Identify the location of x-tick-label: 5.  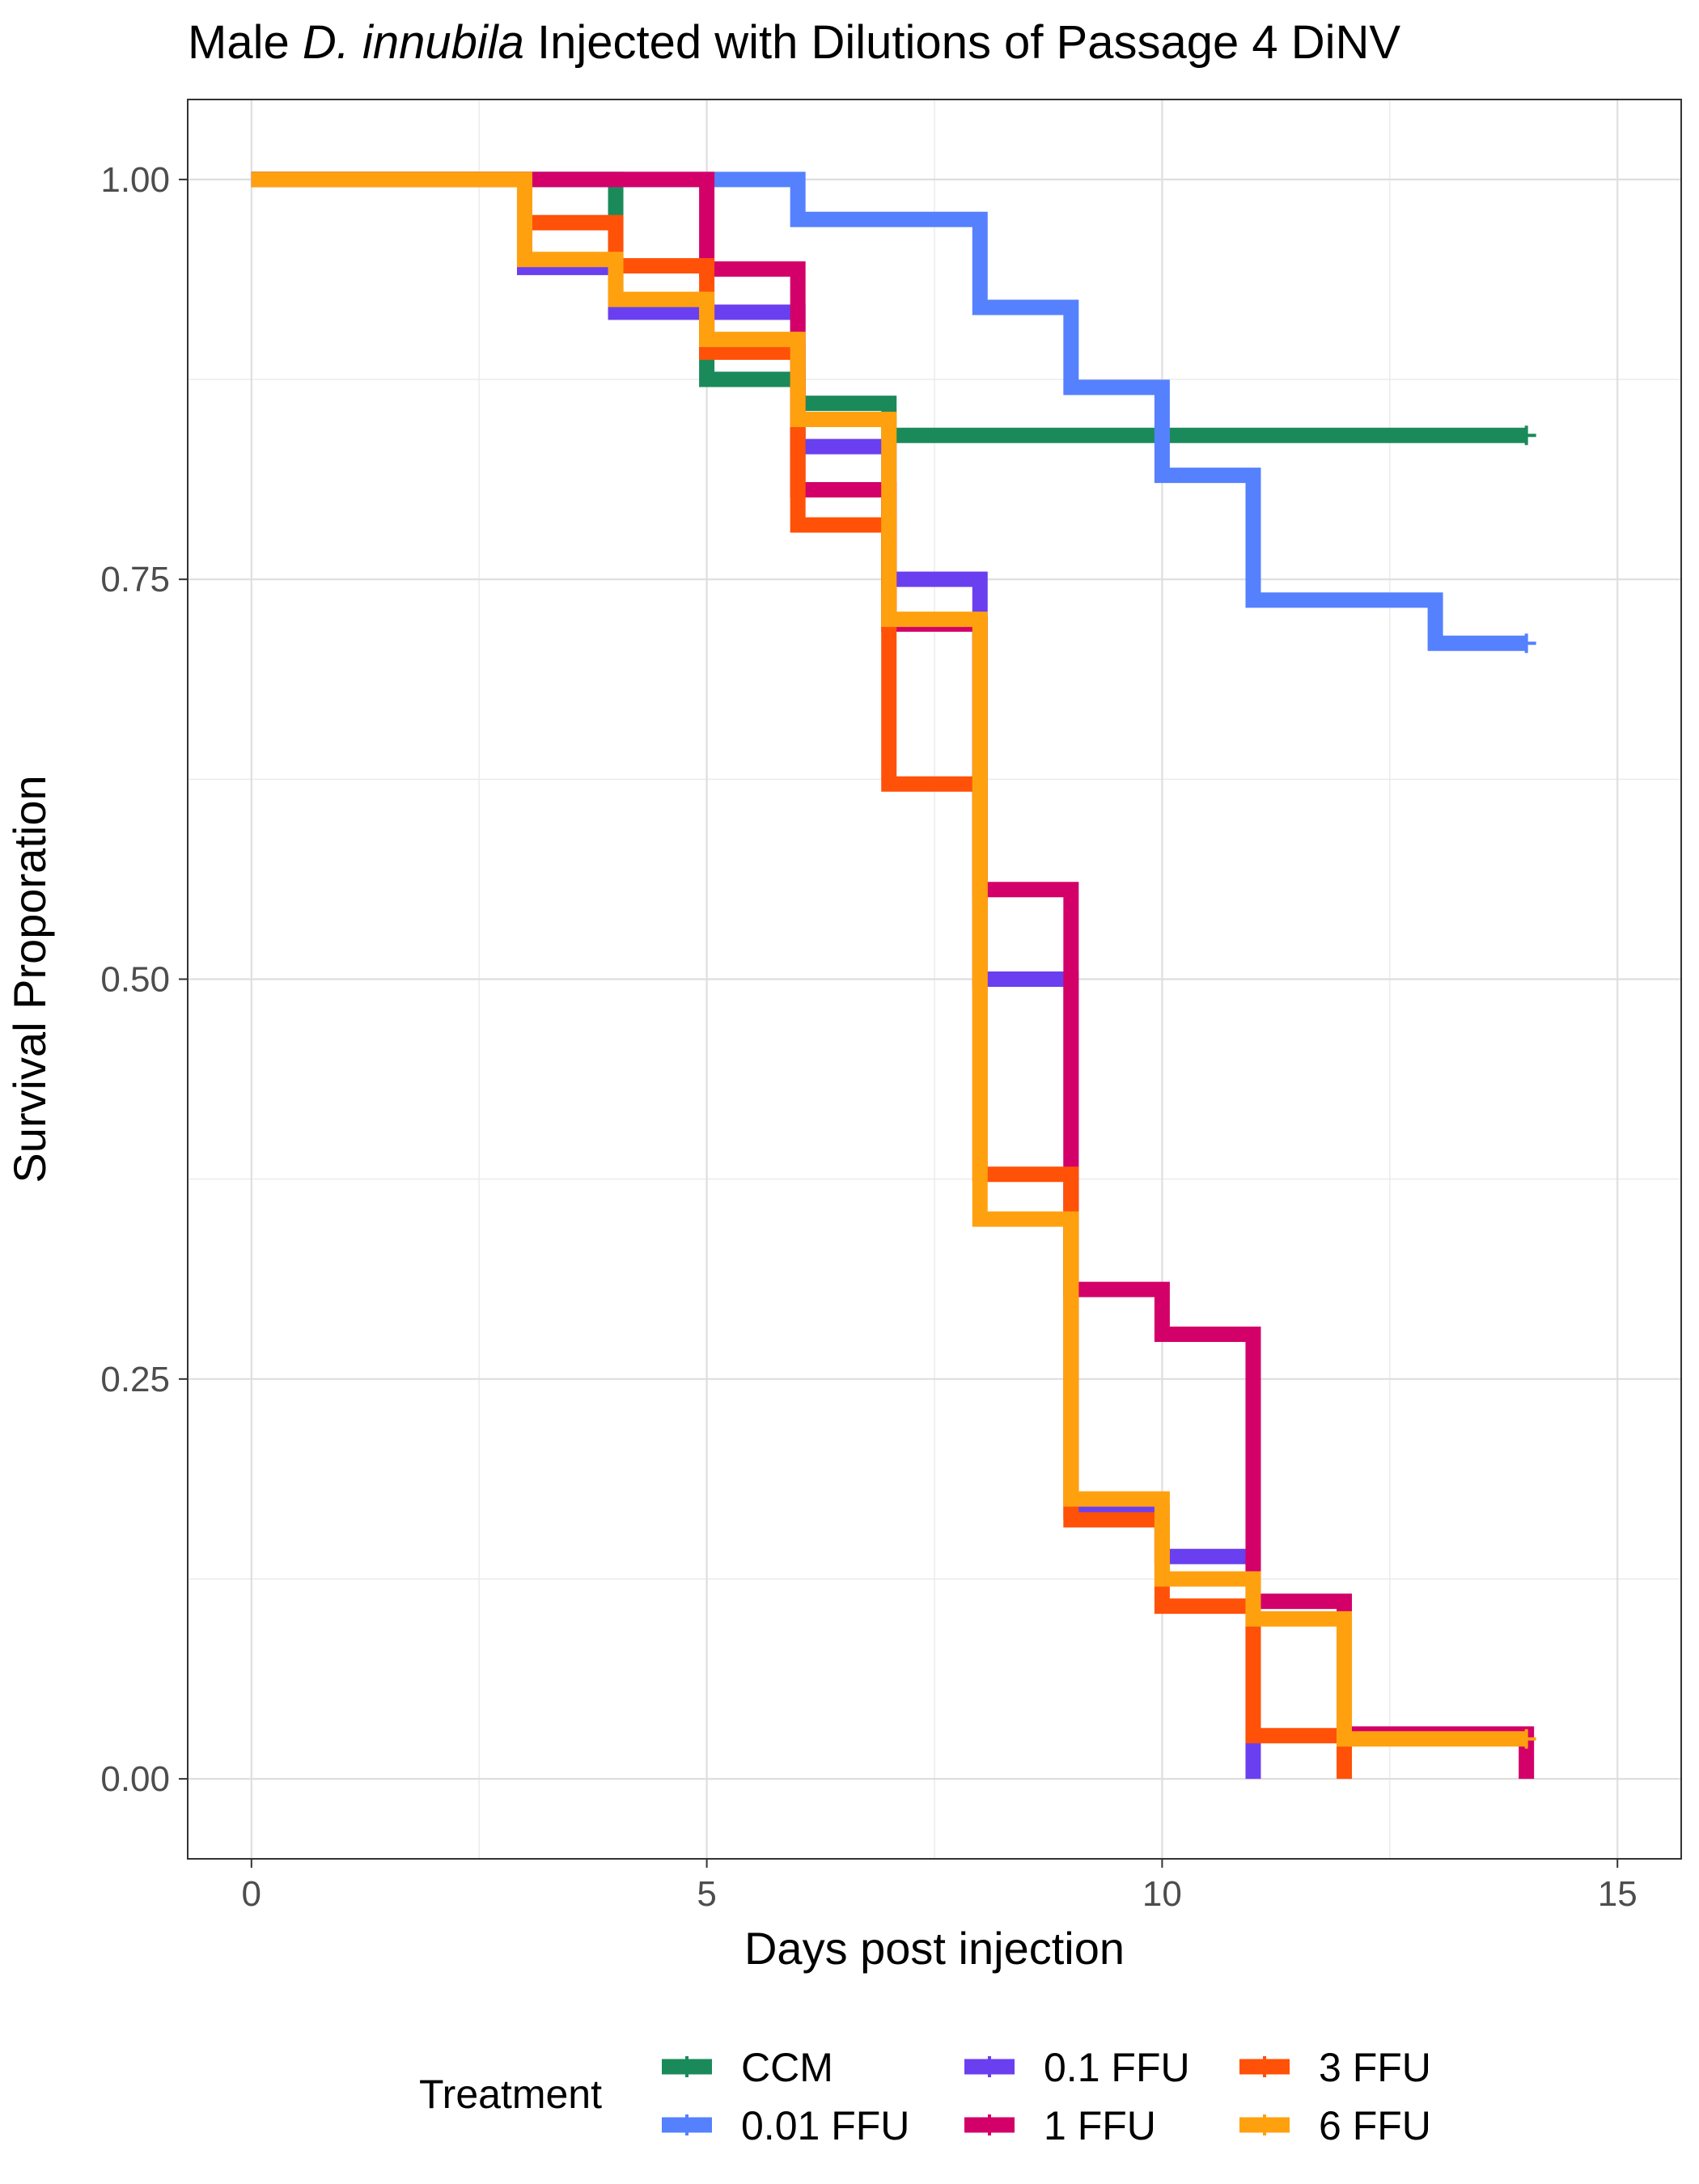
(706, 1894).